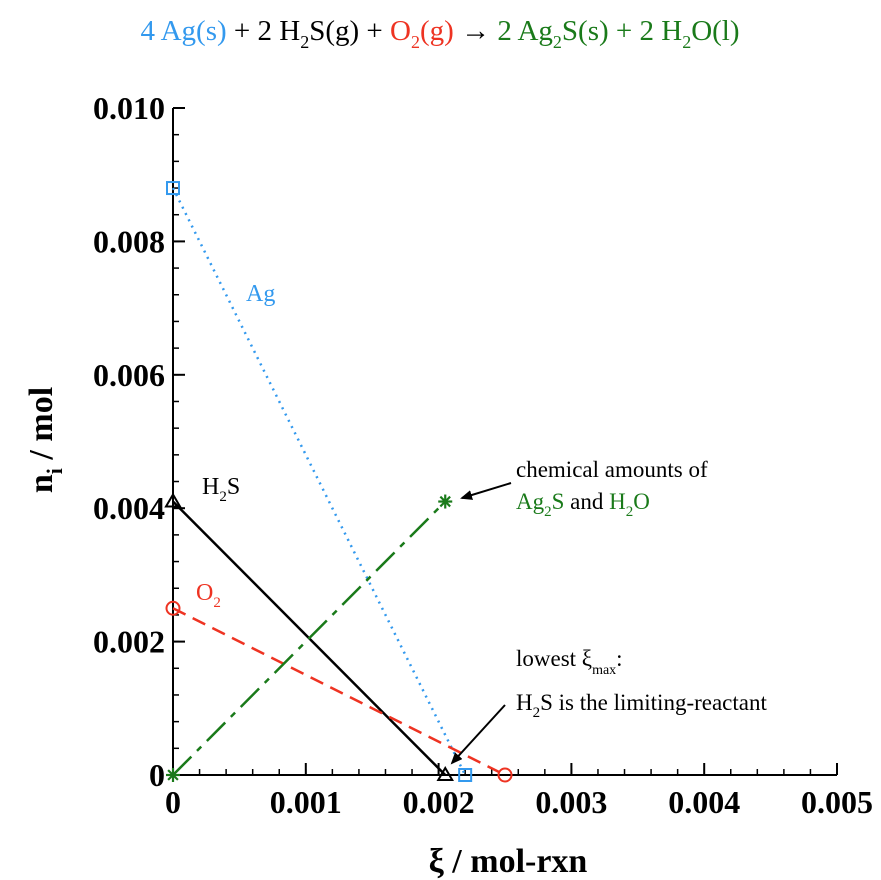  I want to click on eq-ag2s-term-b: S(s) + 2 H, so click(622, 31).